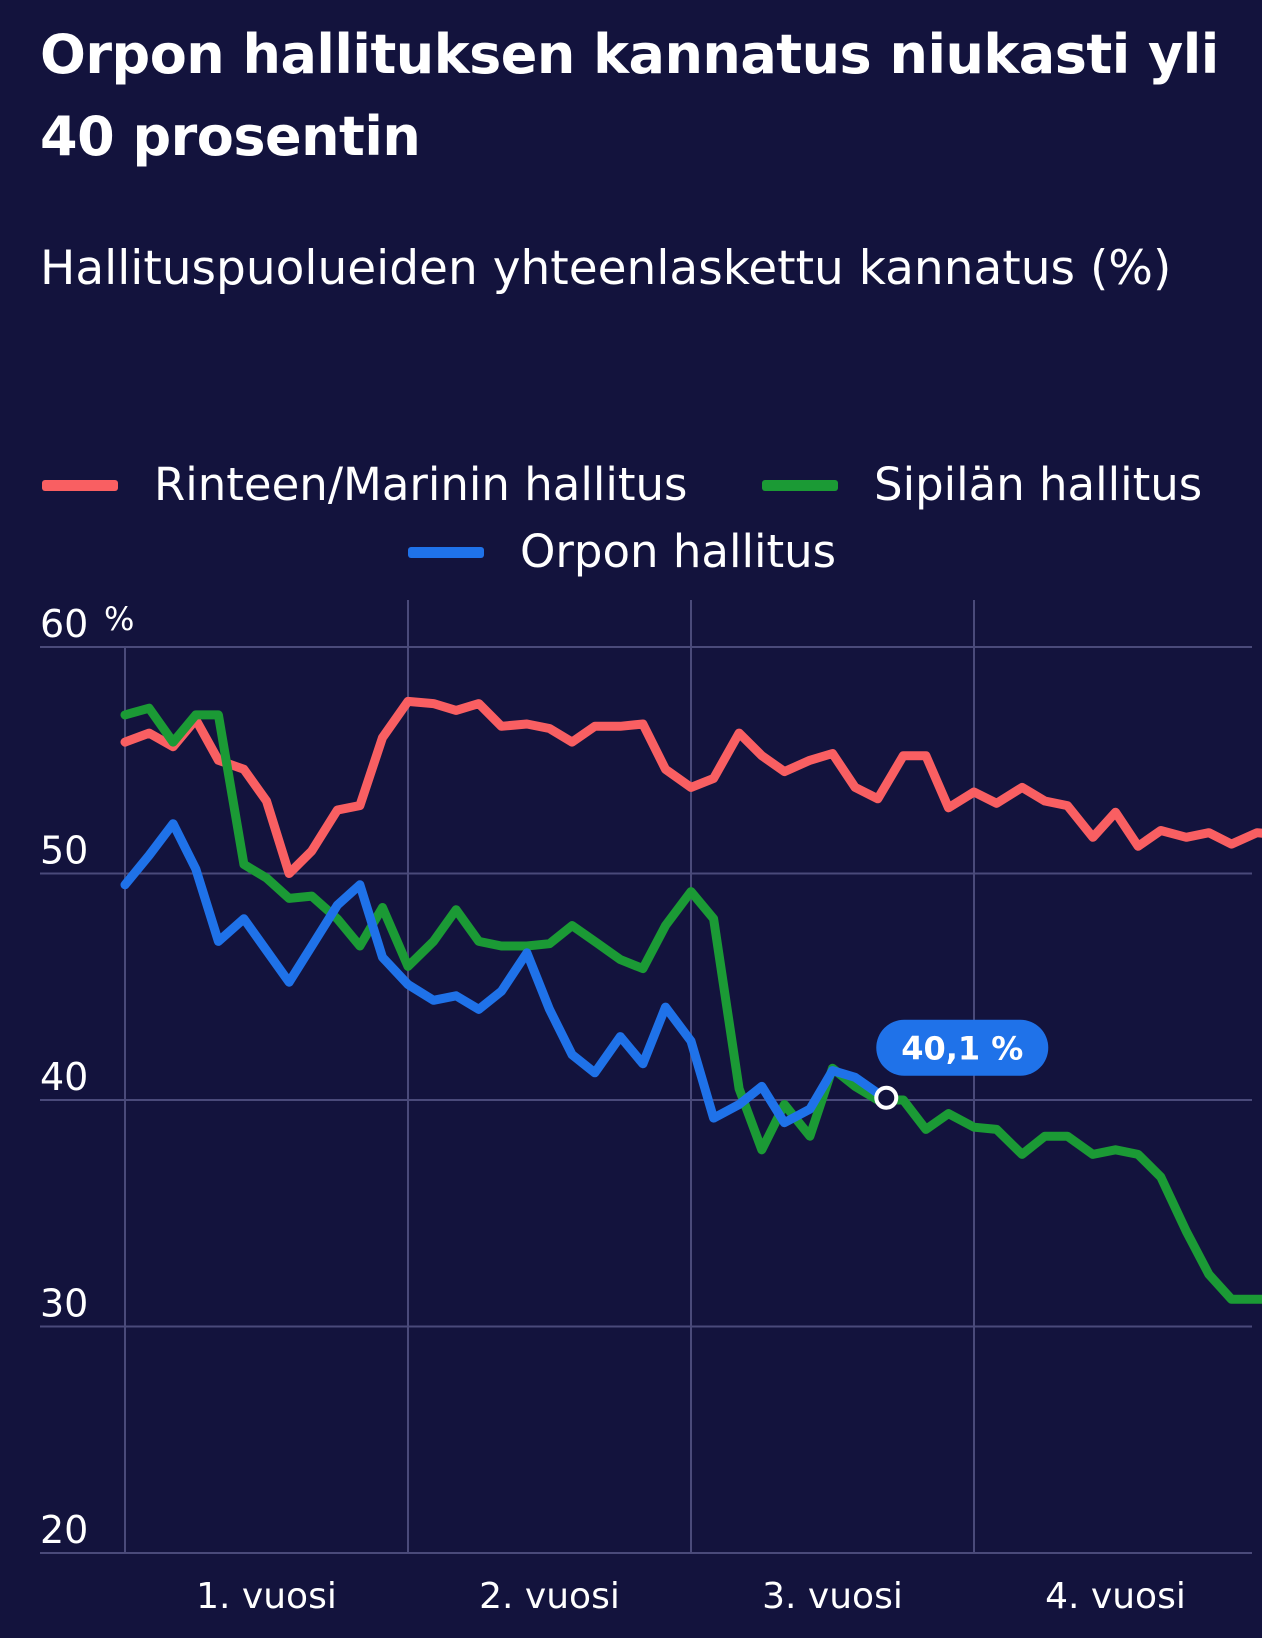 The image size is (1262, 1638). Describe the element at coordinates (80, 485) in the screenshot. I see `legend-swatch-rinne-marin` at that location.